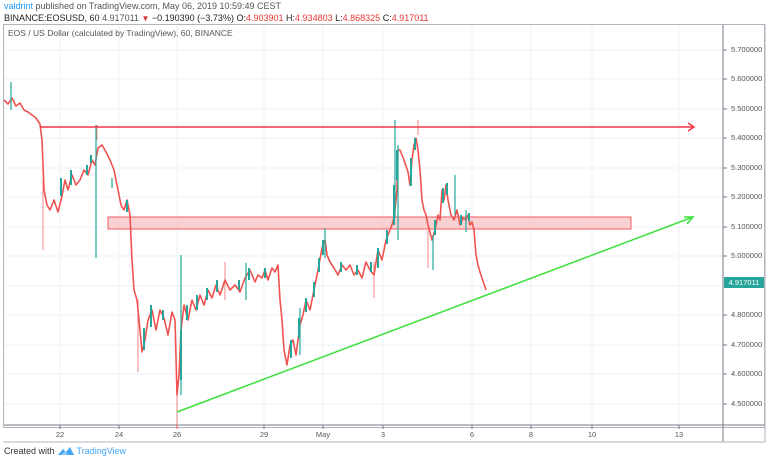 This screenshot has height=463, width=768. I want to click on close-label: C:, so click(387, 18).